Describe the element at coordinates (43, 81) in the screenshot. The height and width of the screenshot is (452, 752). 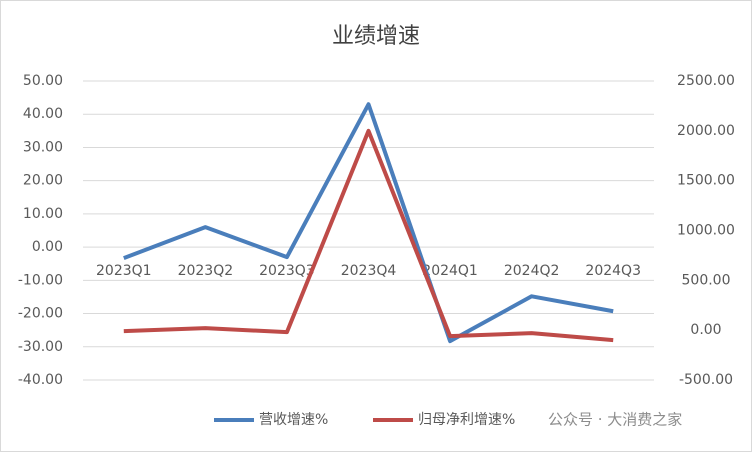
I see `y-tick-label: 50.00` at that location.